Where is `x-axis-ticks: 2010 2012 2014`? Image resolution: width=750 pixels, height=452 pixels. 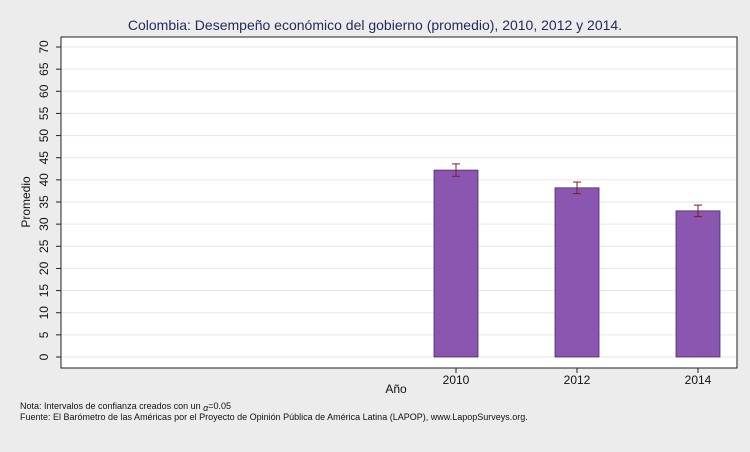 x-axis-ticks: 2010 2012 2014 is located at coordinates (577, 377).